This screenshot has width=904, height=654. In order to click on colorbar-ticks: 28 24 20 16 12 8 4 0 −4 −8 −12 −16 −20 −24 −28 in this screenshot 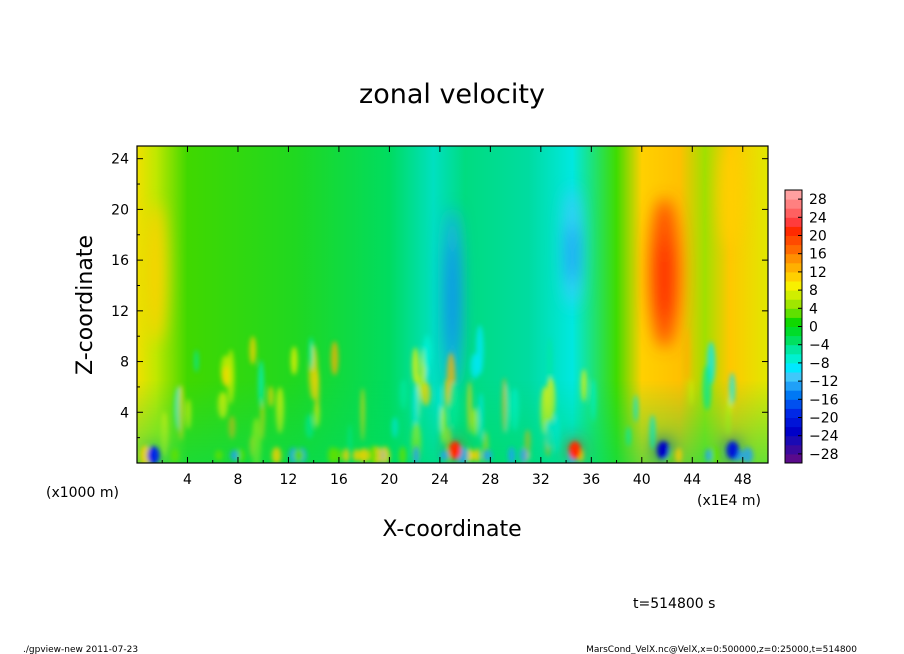, I will do `click(818, 327)`.